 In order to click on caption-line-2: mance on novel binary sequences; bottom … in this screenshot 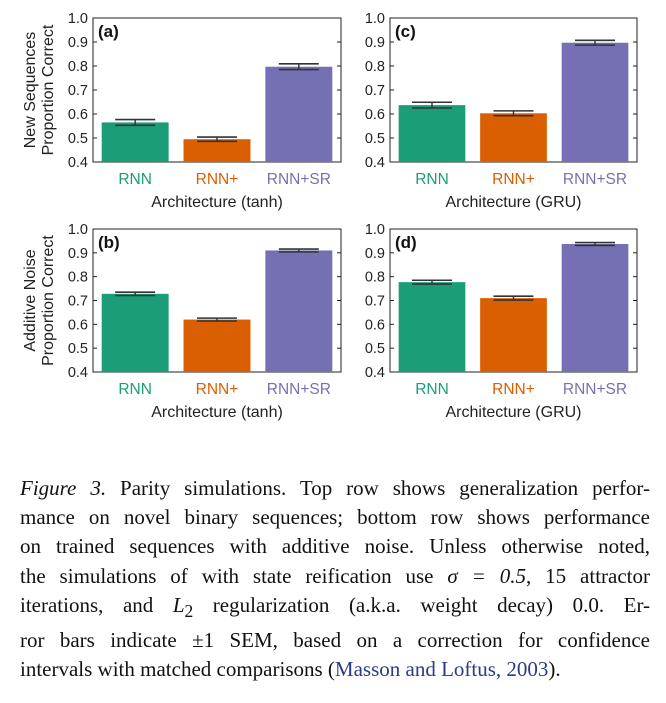, I will do `click(335, 517)`.